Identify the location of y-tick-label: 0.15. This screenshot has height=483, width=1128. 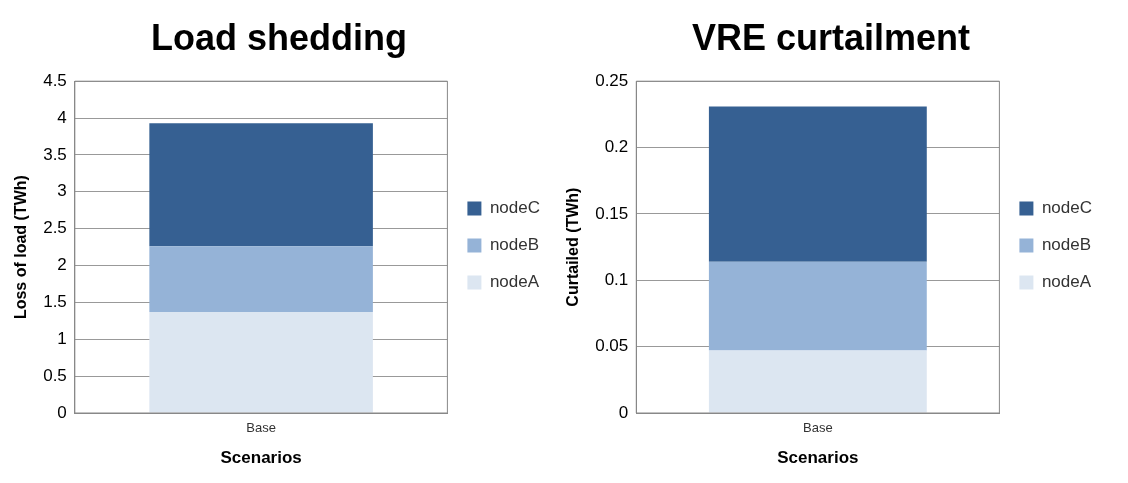
(612, 213).